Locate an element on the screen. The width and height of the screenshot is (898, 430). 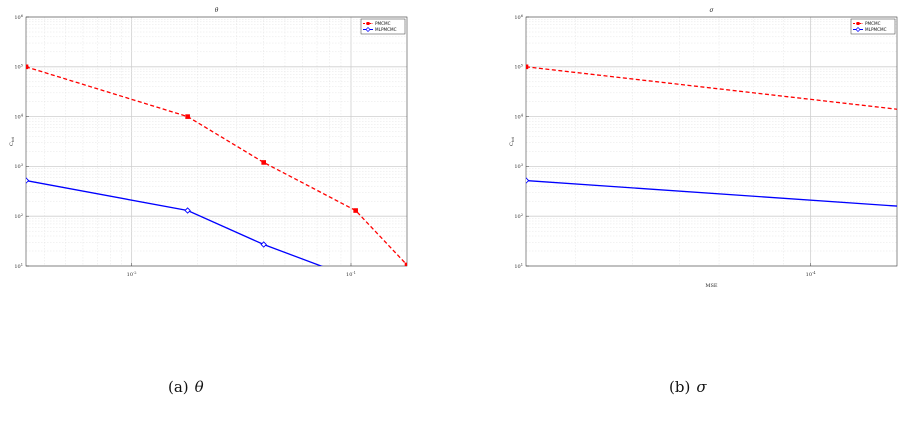
chart-b-title: σ is located at coordinates (711, 10).